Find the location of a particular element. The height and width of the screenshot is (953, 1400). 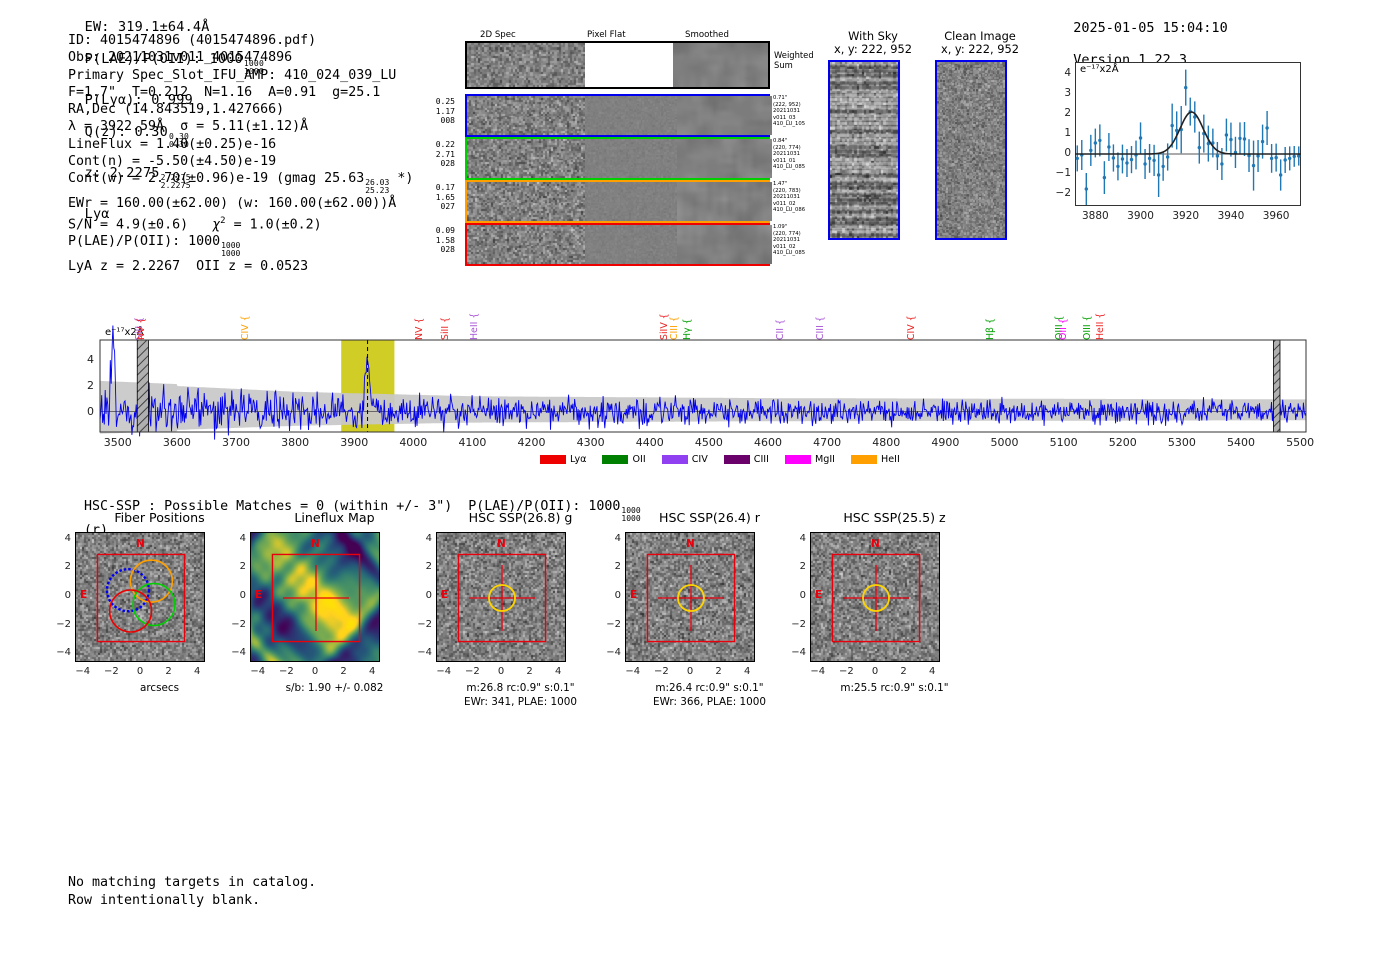

bottom-panel-ytick-4-2: 0 is located at coordinates (802, 595).